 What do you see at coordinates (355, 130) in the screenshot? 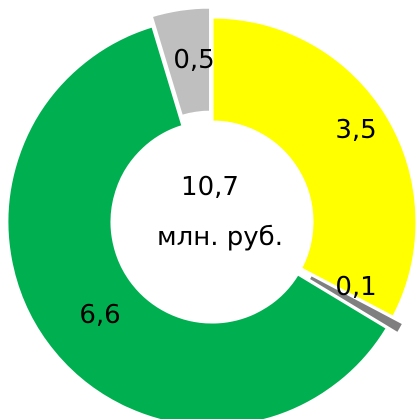
I see `data-label-0: 3,5` at bounding box center [355, 130].